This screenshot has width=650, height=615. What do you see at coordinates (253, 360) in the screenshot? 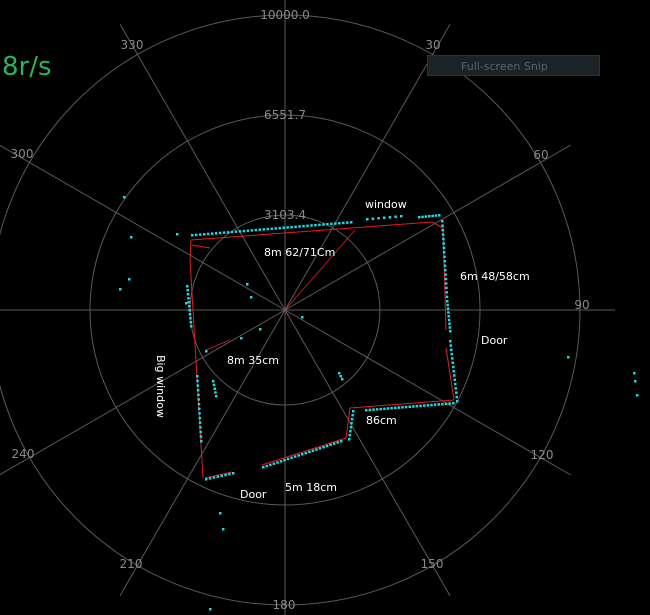
I see `wall-left-annotation: 8m 35cm` at bounding box center [253, 360].